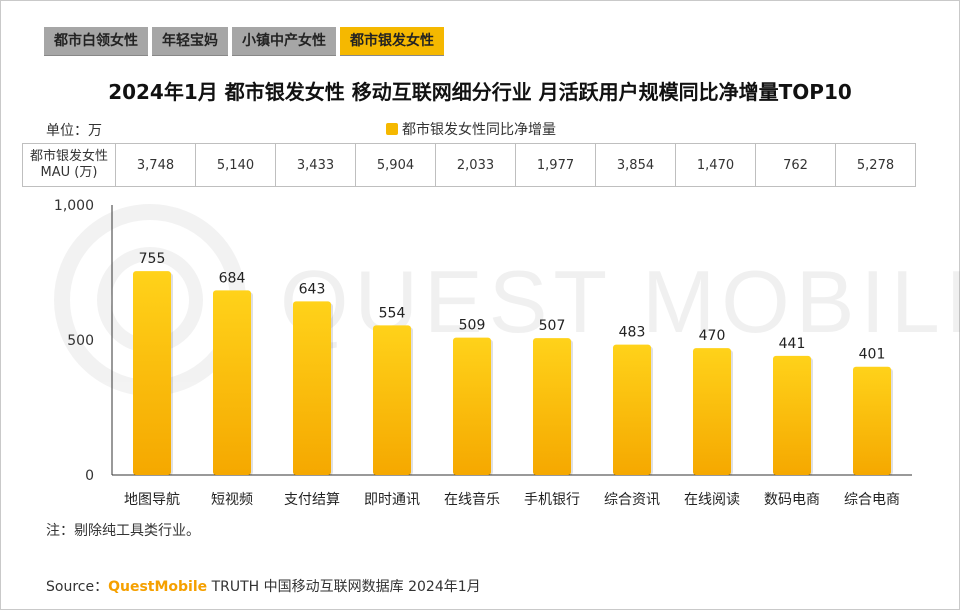 Image resolution: width=960 pixels, height=610 pixels. What do you see at coordinates (475, 165) in the screenshot?
I see `mau-cell: 2,033` at bounding box center [475, 165].